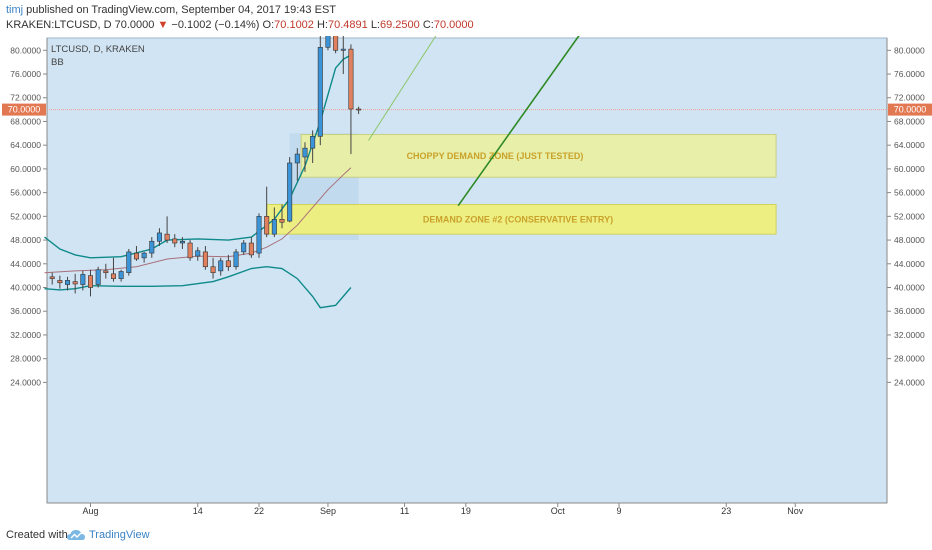 The height and width of the screenshot is (550, 932). I want to click on down-arrow-icon: ▼, so click(163, 25).